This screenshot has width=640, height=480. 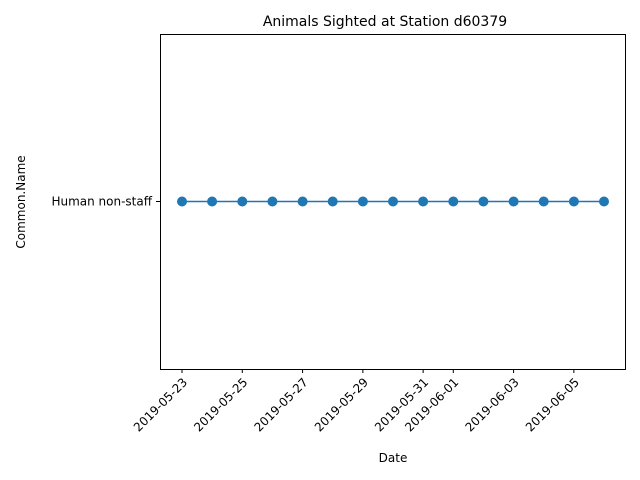 I want to click on y-axis: Human non-staff, so click(x=105, y=202).